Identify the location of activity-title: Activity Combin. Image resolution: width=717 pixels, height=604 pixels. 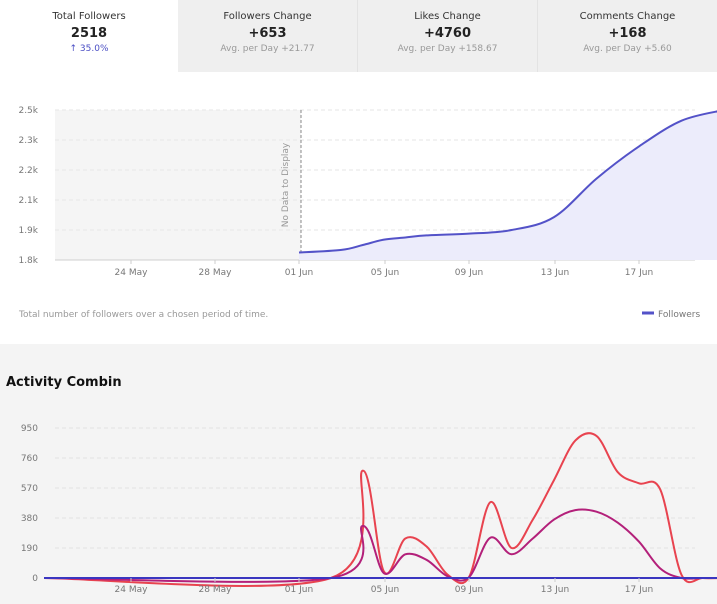
(64, 382).